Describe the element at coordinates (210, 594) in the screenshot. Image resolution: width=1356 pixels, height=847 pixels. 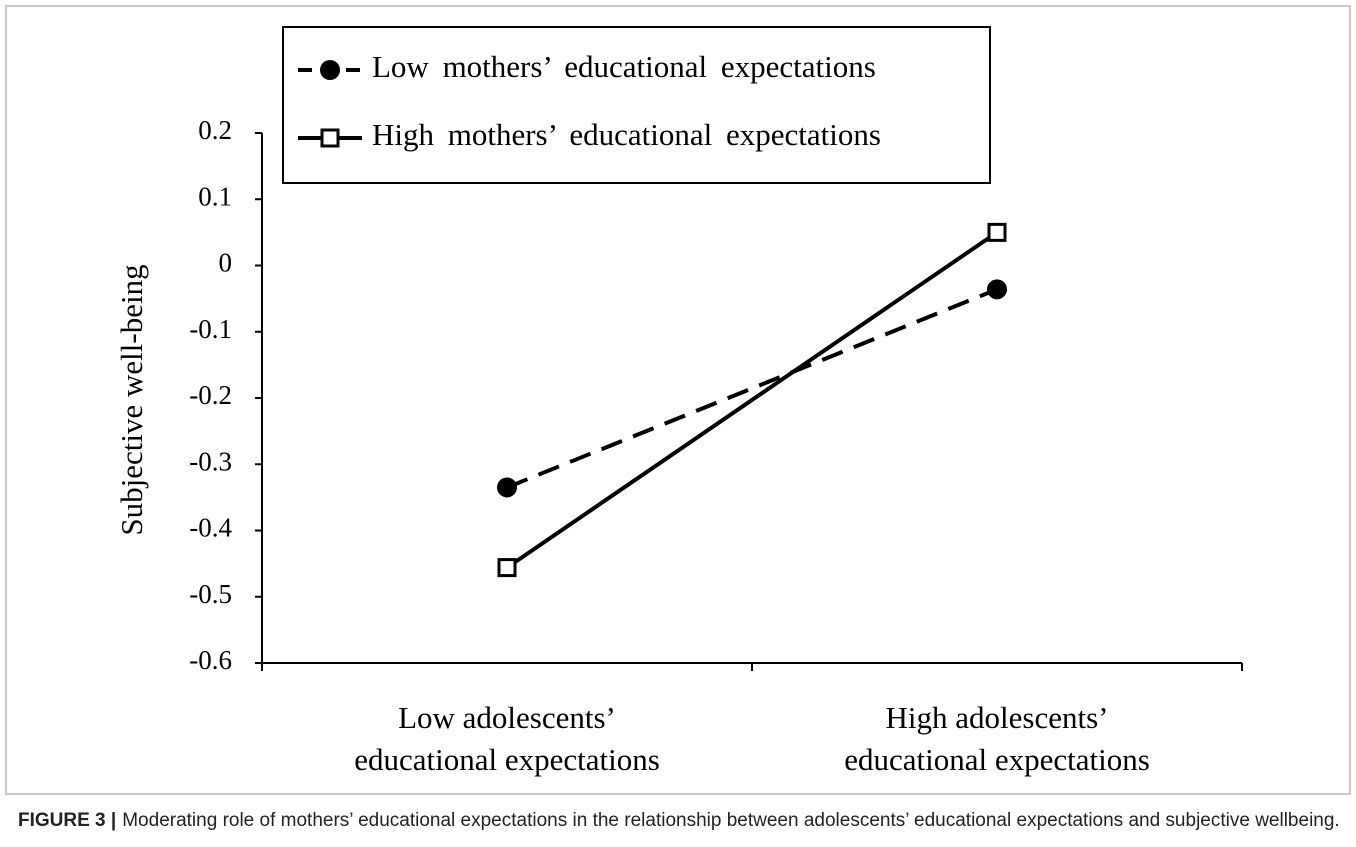
I see `y-tick-label: -0.5` at that location.